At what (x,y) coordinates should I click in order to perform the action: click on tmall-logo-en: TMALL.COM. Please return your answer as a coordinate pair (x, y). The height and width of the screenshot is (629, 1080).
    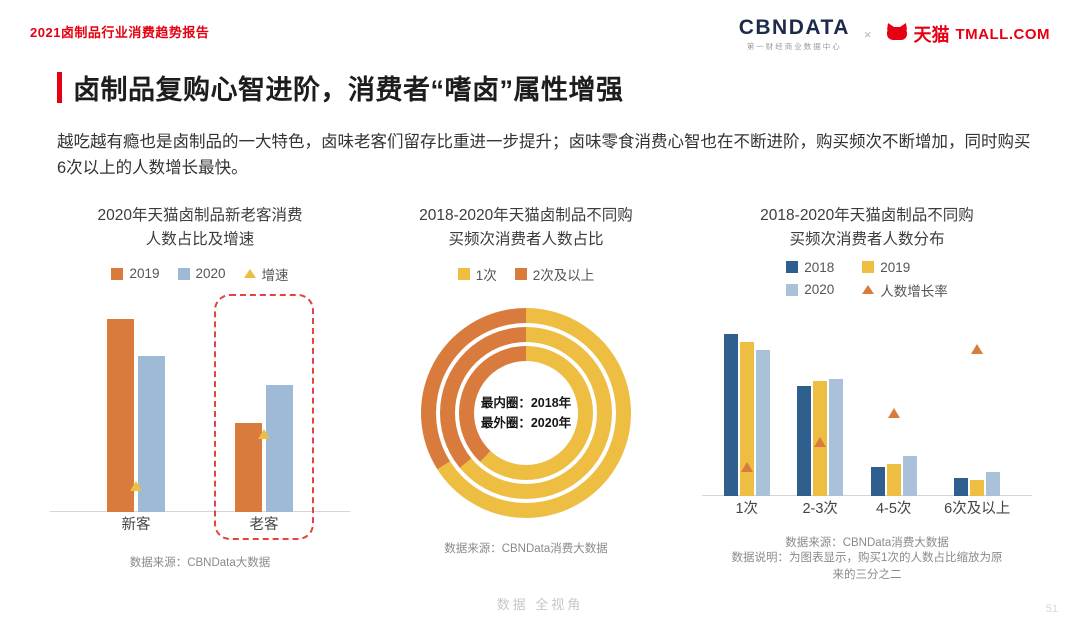
    Looking at the image, I should click on (1002, 34).